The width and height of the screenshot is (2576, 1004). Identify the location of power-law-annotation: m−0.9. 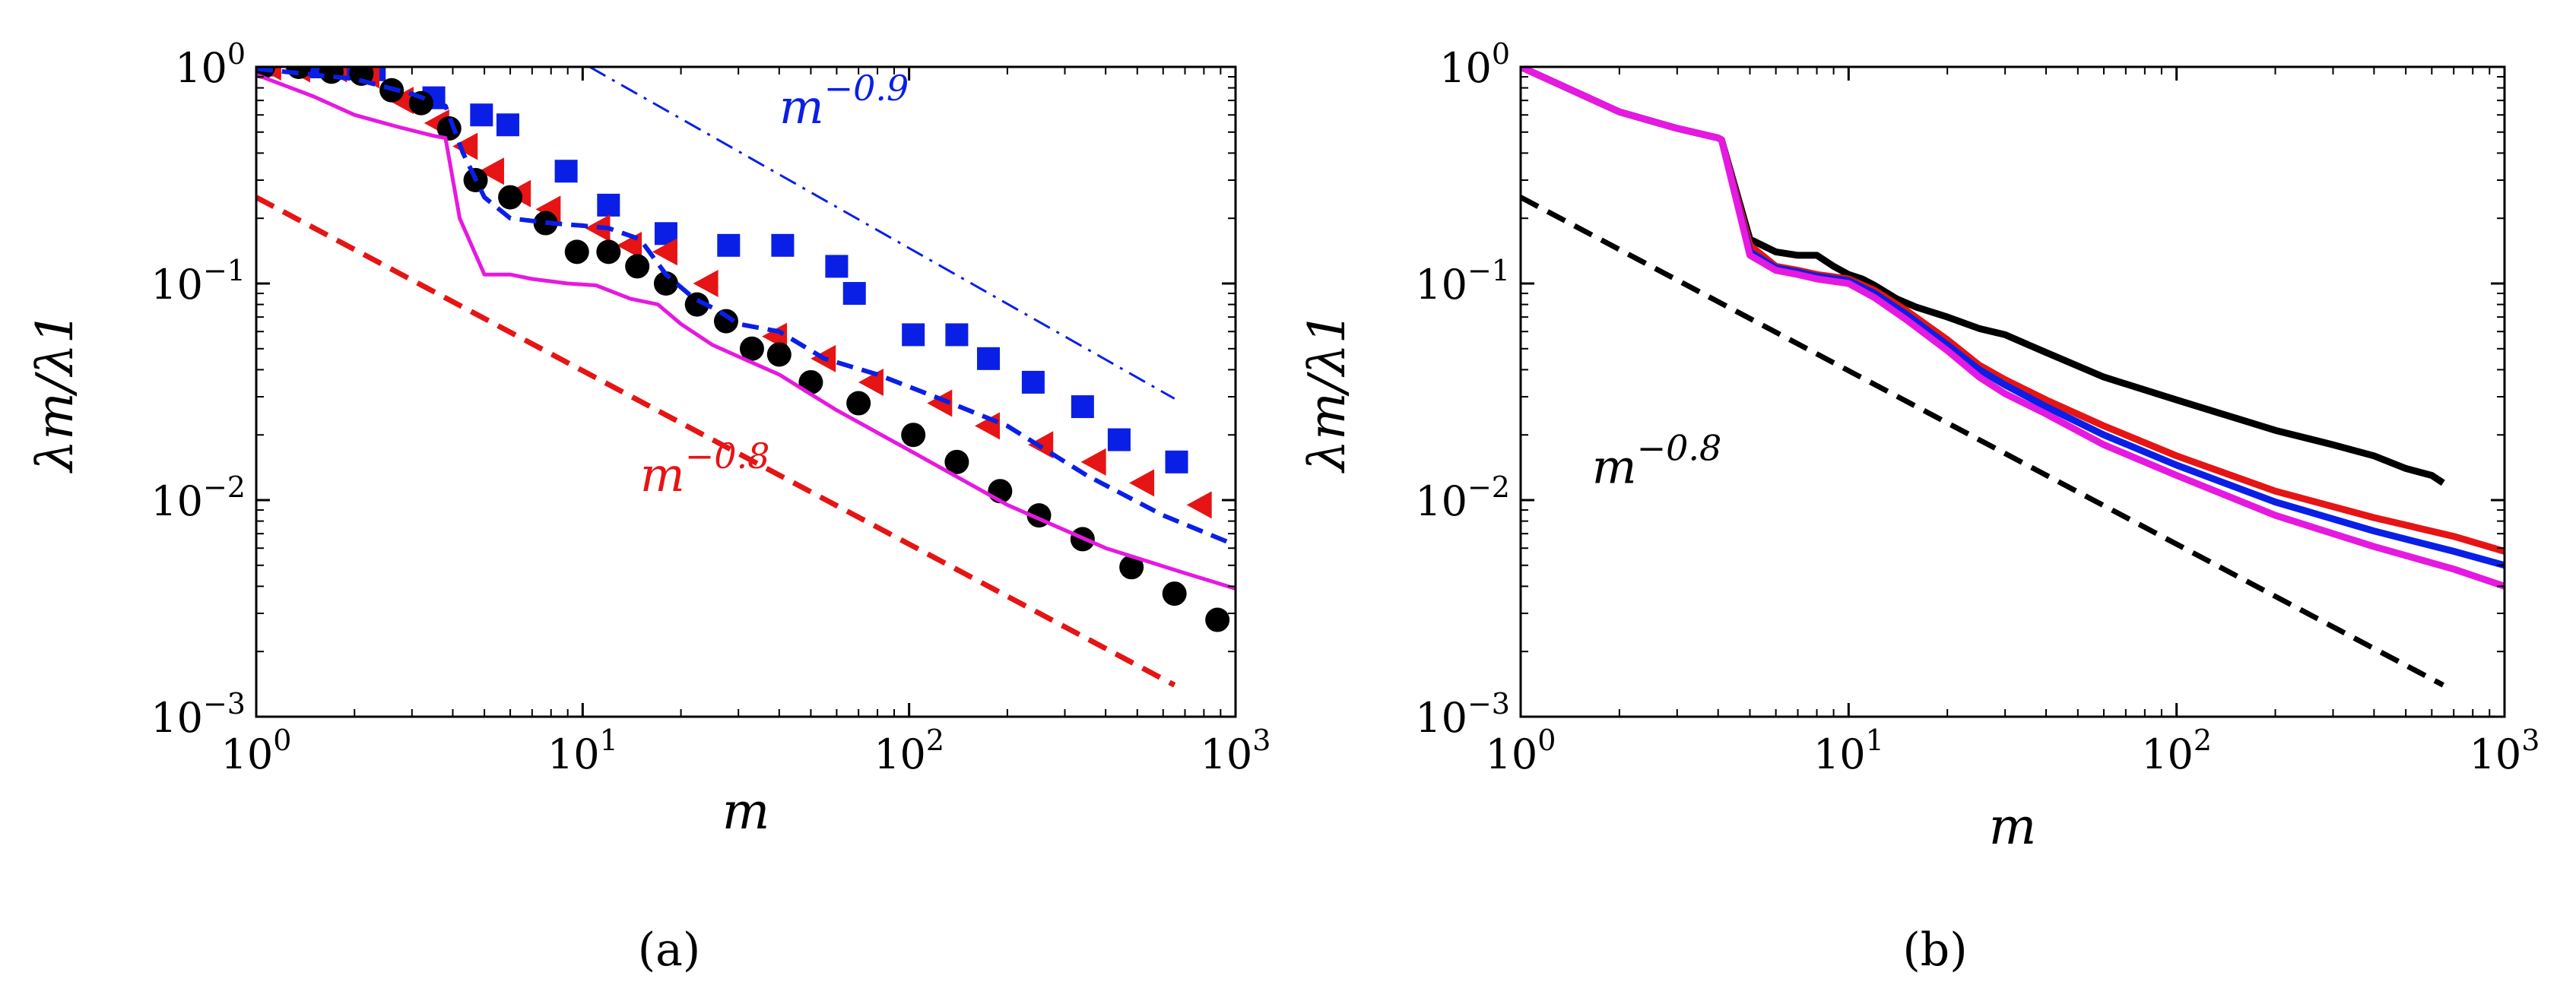
(844, 101).